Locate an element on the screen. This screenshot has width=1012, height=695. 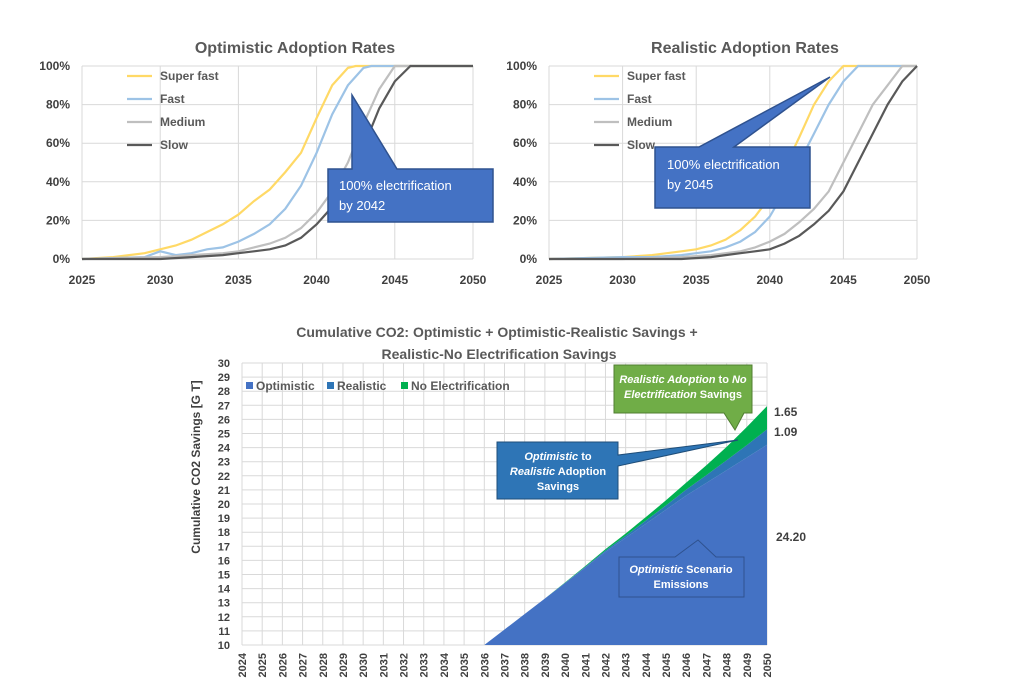
y-tick-label: 17 is located at coordinates (224, 547).